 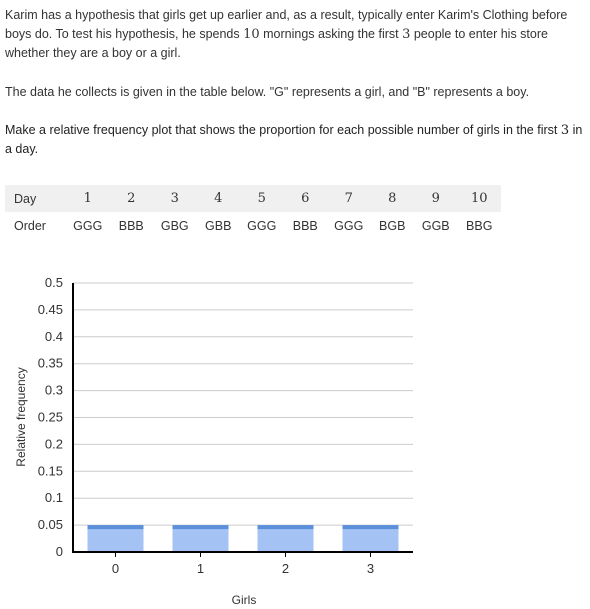 I want to click on x-tick-label: 0, so click(x=115, y=568).